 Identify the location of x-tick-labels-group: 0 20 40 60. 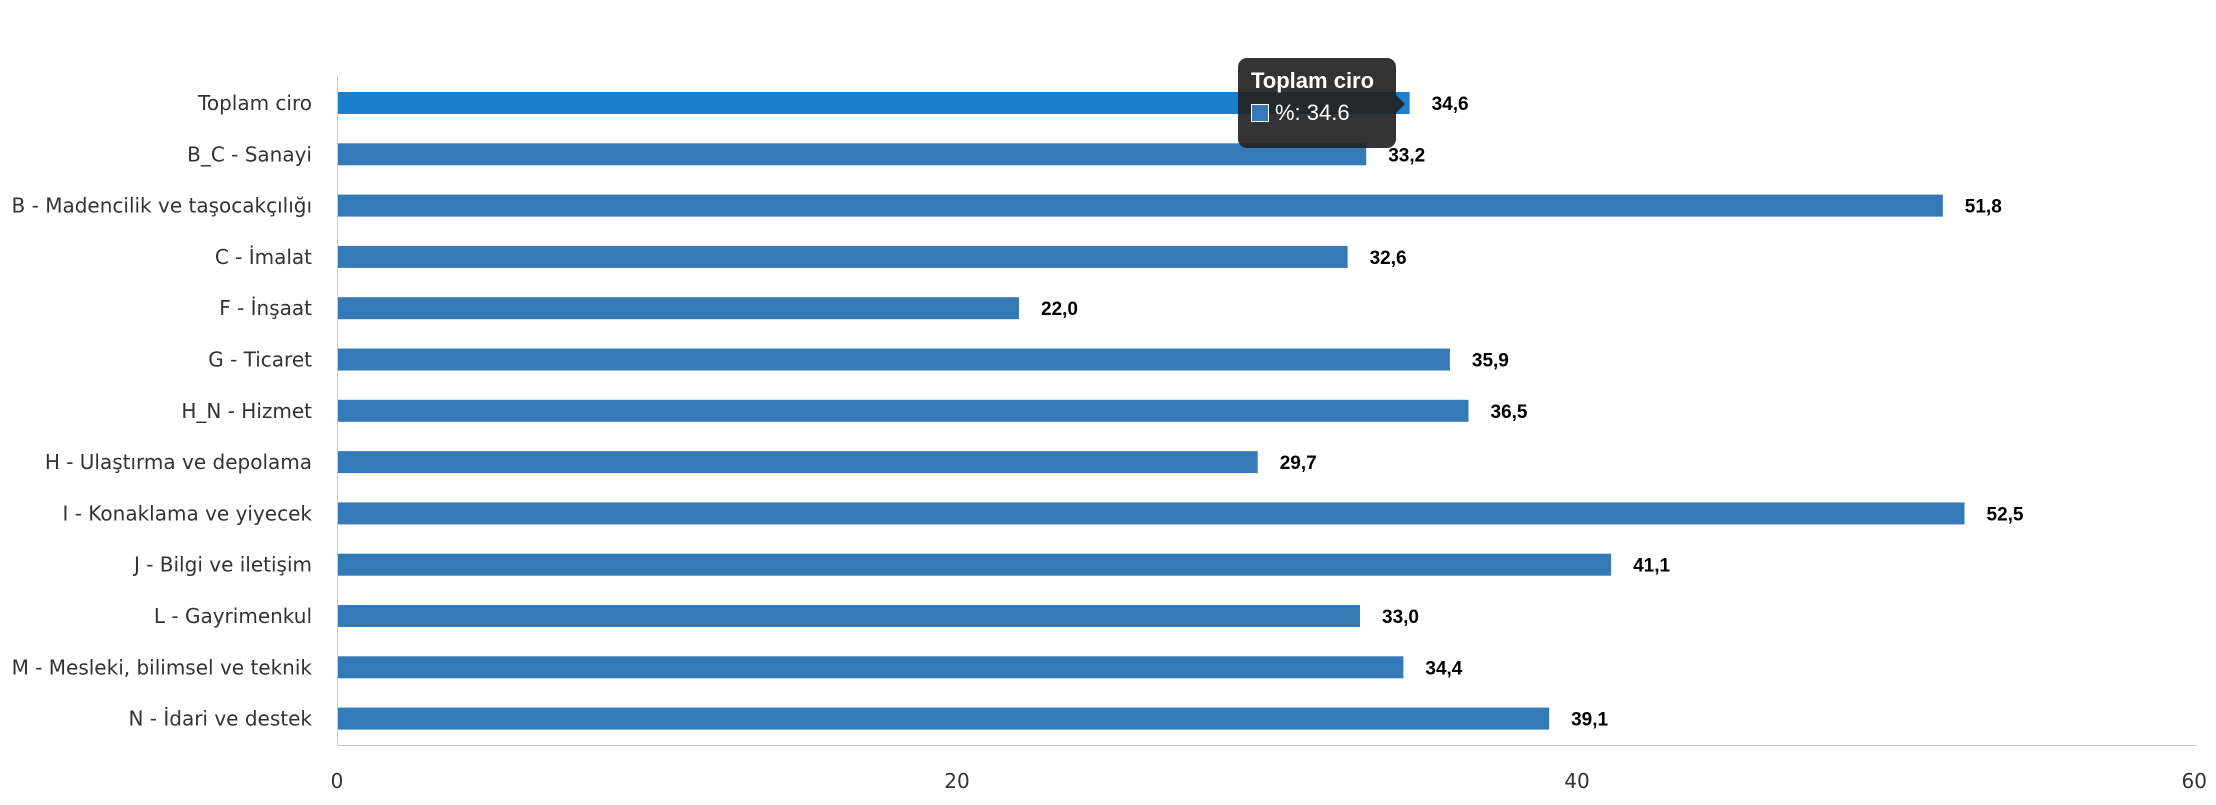
(1269, 781).